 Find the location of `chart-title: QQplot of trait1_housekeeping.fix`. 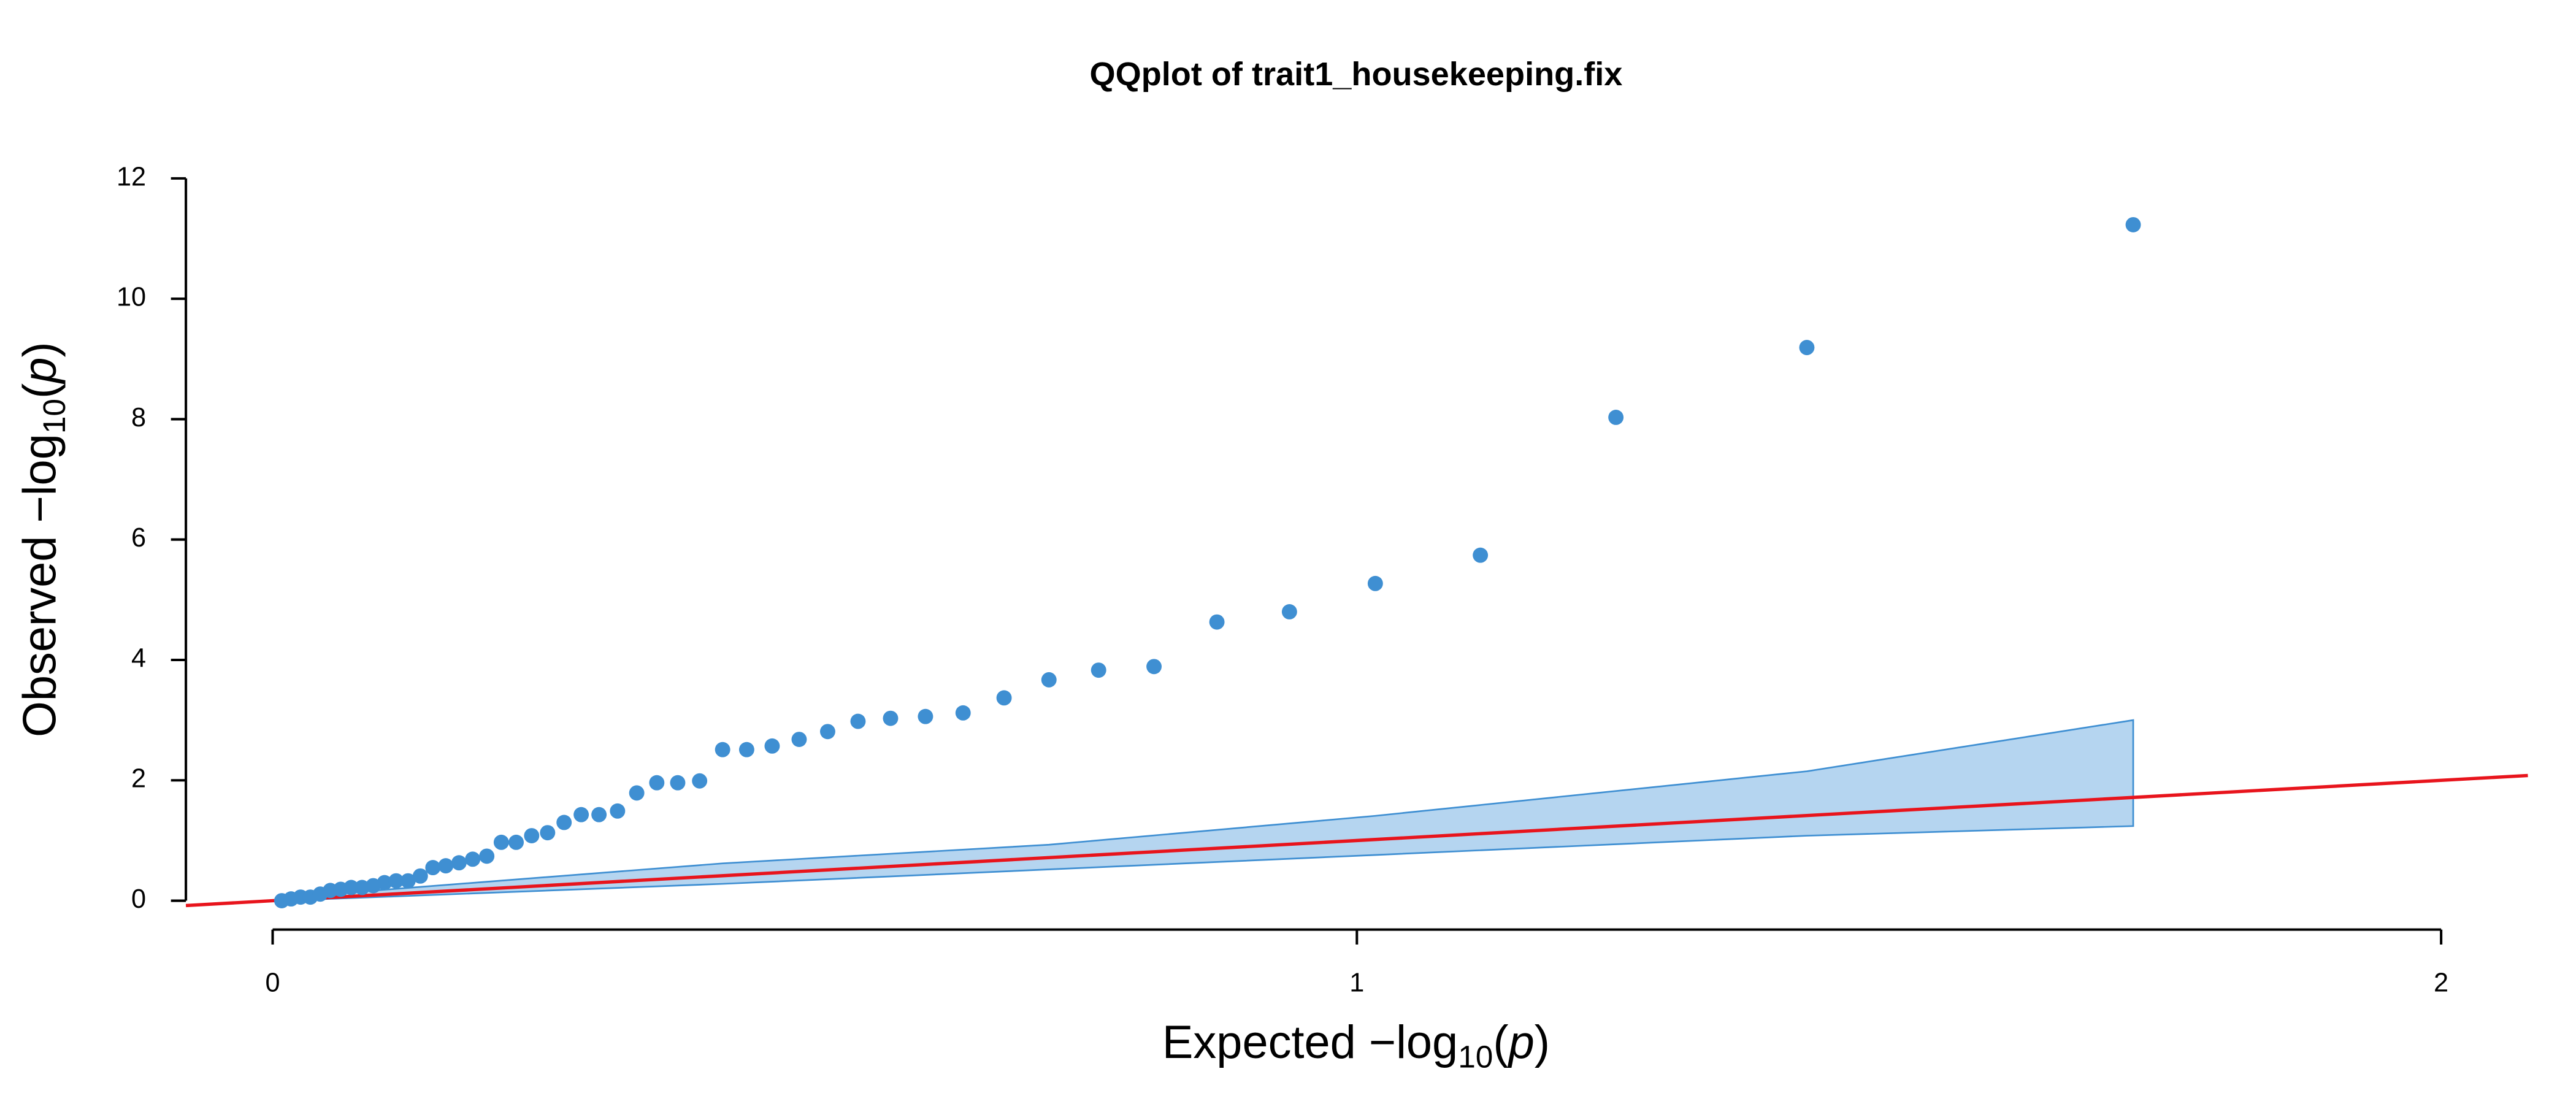

chart-title: QQplot of trait1_housekeeping.fix is located at coordinates (1356, 74).